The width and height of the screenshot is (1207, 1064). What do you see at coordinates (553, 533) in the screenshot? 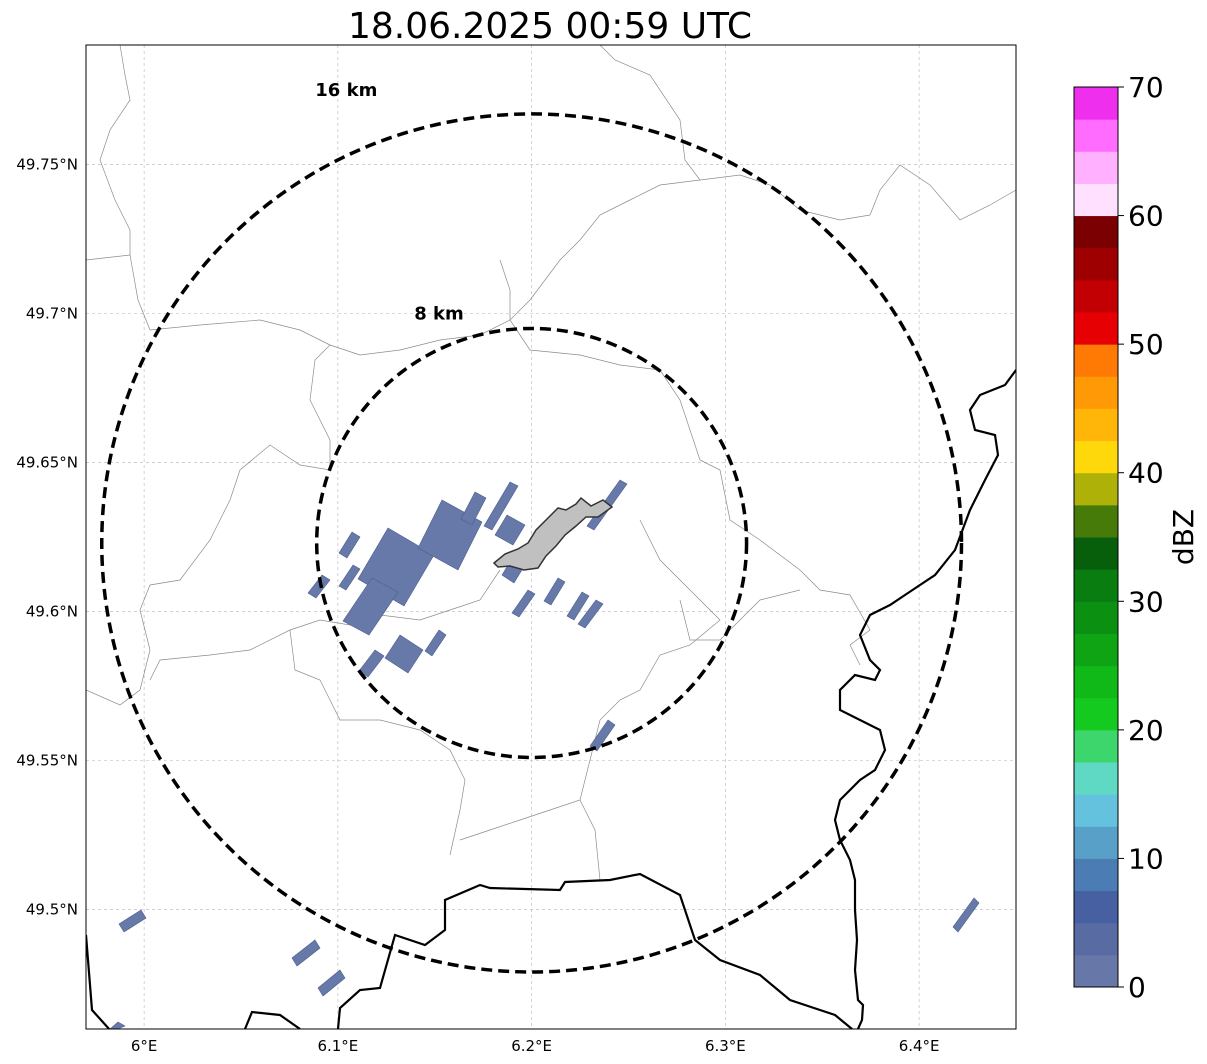
I see `airport-area` at bounding box center [553, 533].